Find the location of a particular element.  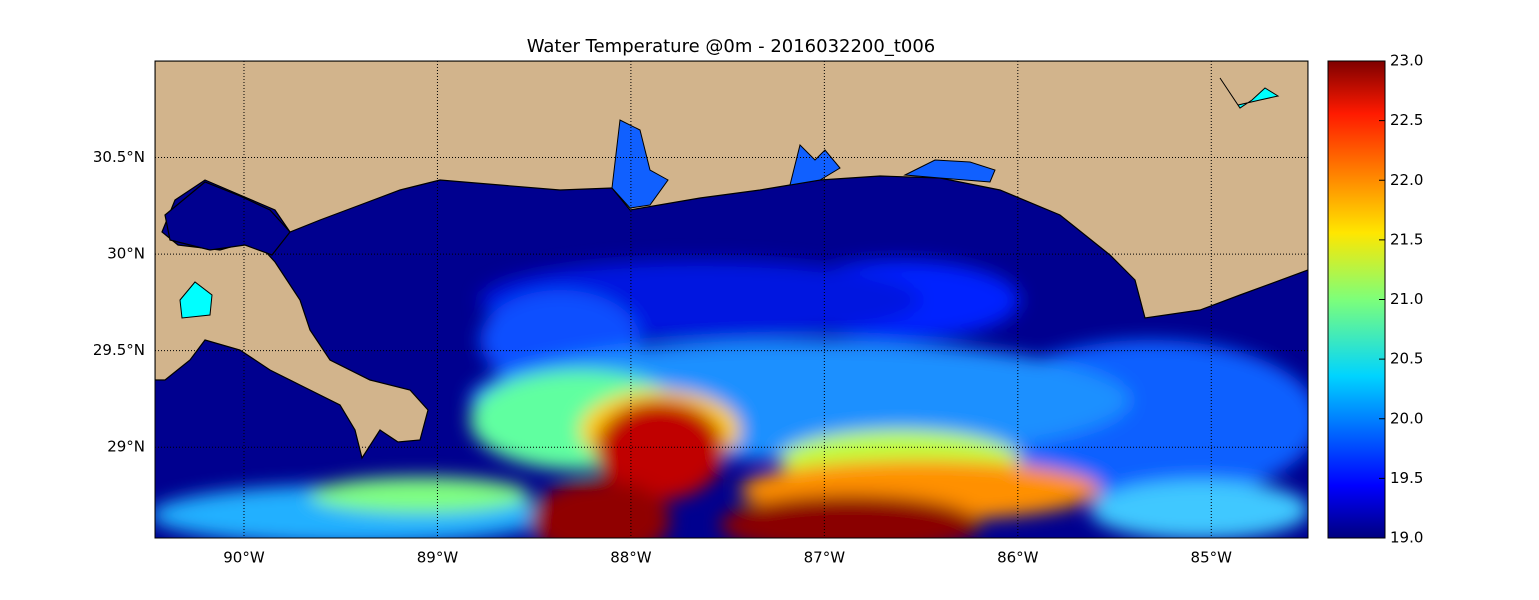

map-title: Water Temperature @0m - 2016032200_t006 is located at coordinates (731, 46).